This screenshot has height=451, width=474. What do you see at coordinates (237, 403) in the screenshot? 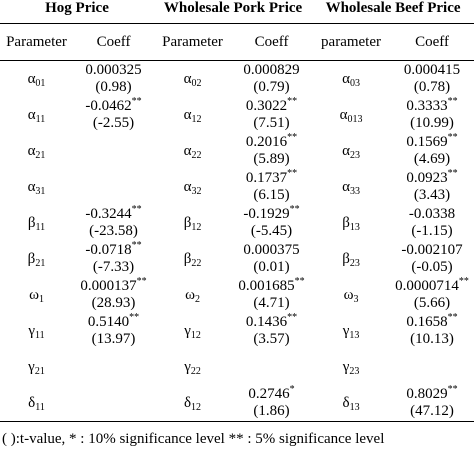
I see `table-row: δ11 δ12 0.2746* (1.86) δ13 0.8029** (47.12)` at bounding box center [237, 403].